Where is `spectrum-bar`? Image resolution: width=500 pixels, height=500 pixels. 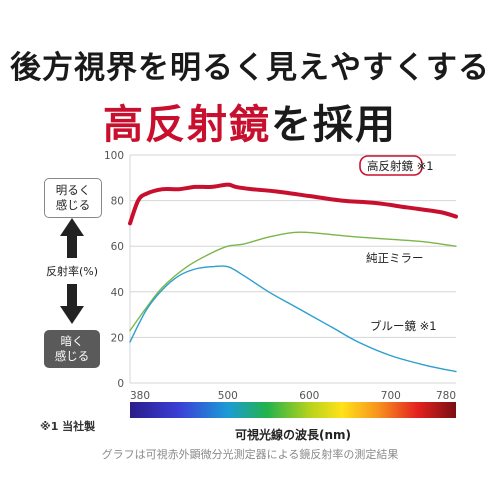
spectrum-bar is located at coordinates (293, 410).